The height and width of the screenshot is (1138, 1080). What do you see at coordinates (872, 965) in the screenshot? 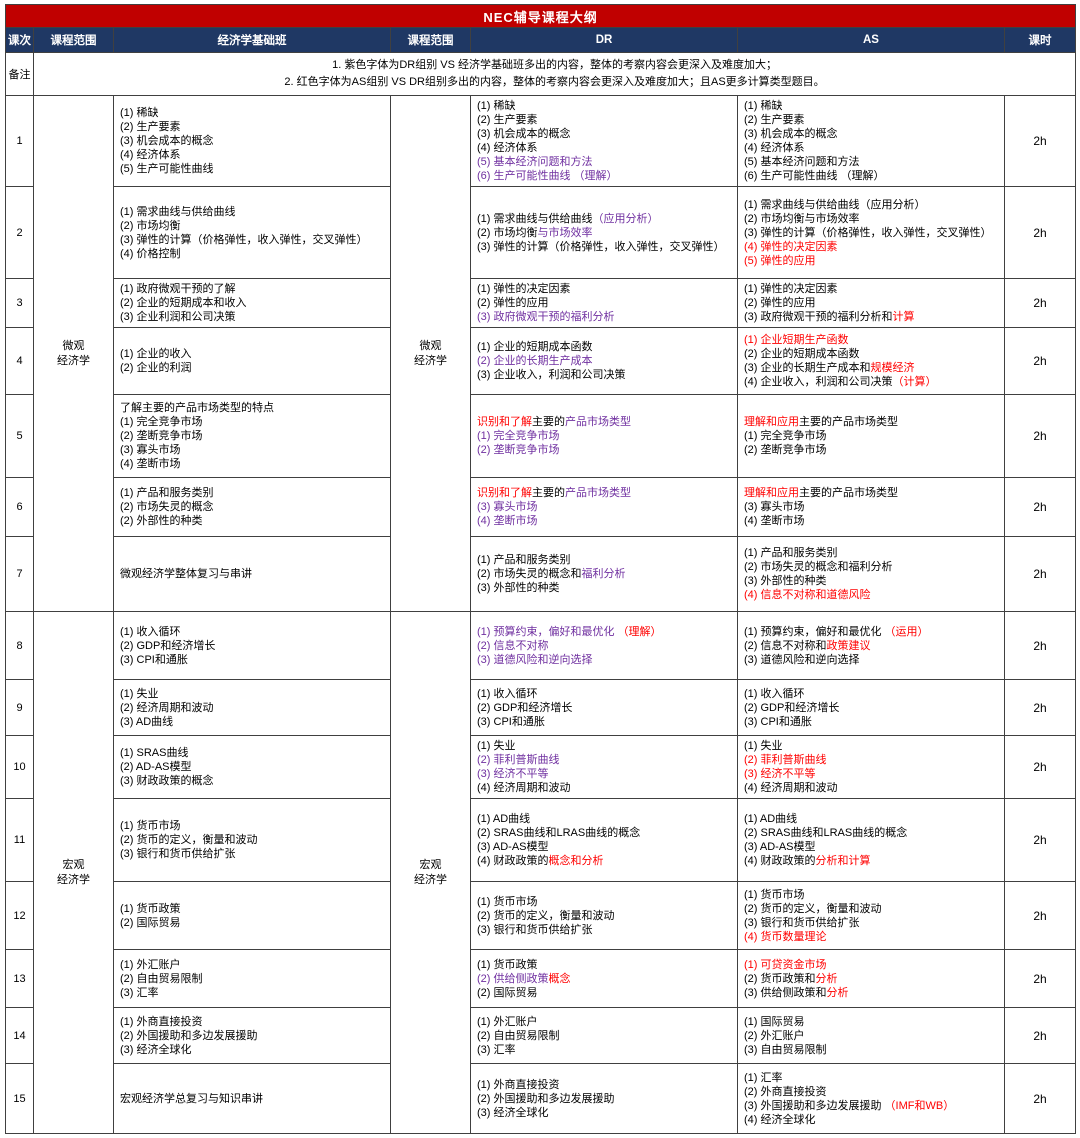
I see `topic-line: (1) 可贷资金市场` at bounding box center [872, 965].